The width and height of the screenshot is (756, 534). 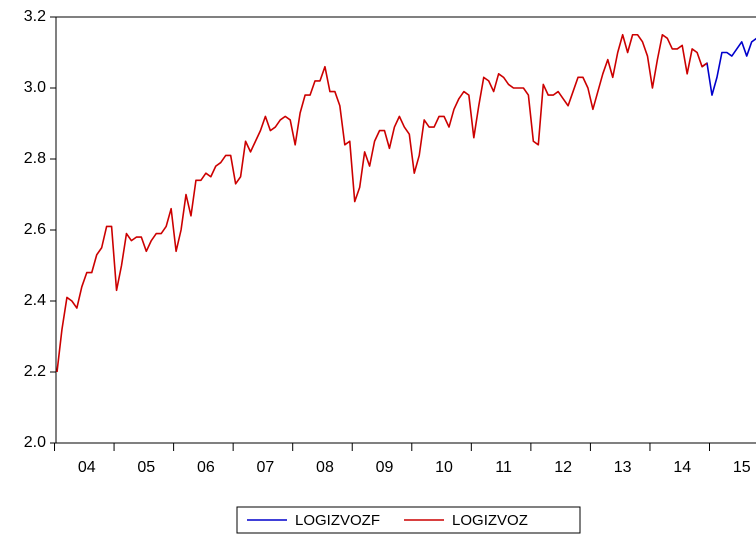 I want to click on x-tick-label: 09, so click(x=385, y=467).